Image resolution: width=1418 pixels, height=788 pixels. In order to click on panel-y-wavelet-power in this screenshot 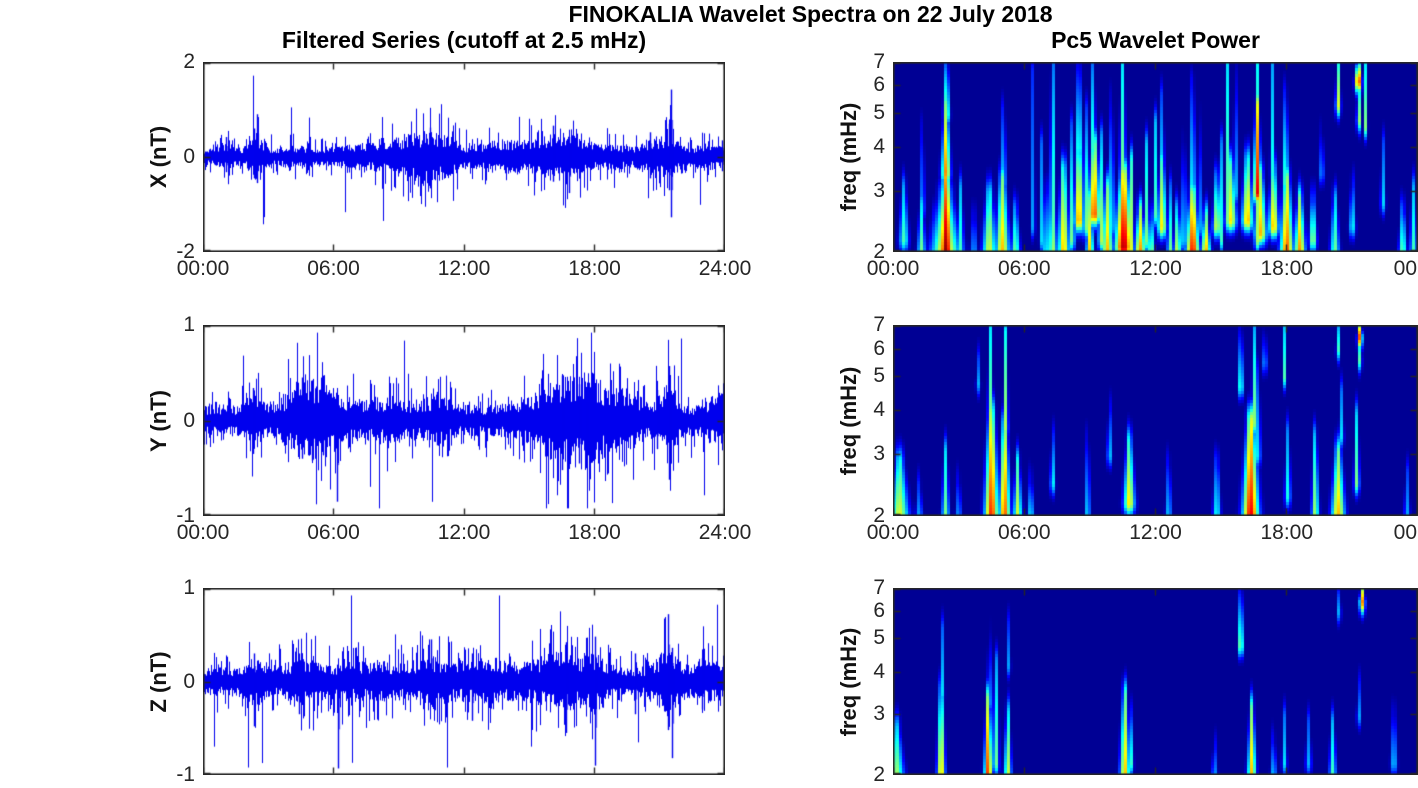, I will do `click(1155, 420)`.